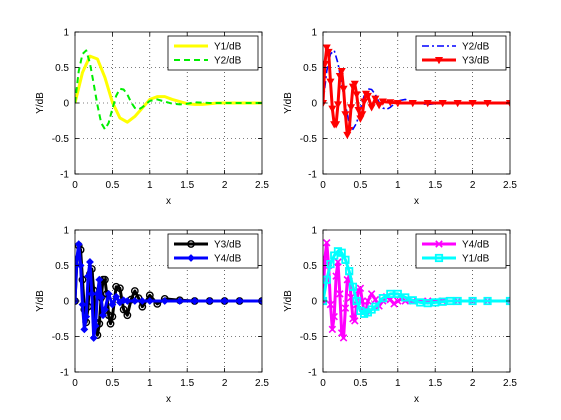 Image resolution: width=561 pixels, height=420 pixels. I want to click on x-tick-label: 2.5, so click(262, 383).